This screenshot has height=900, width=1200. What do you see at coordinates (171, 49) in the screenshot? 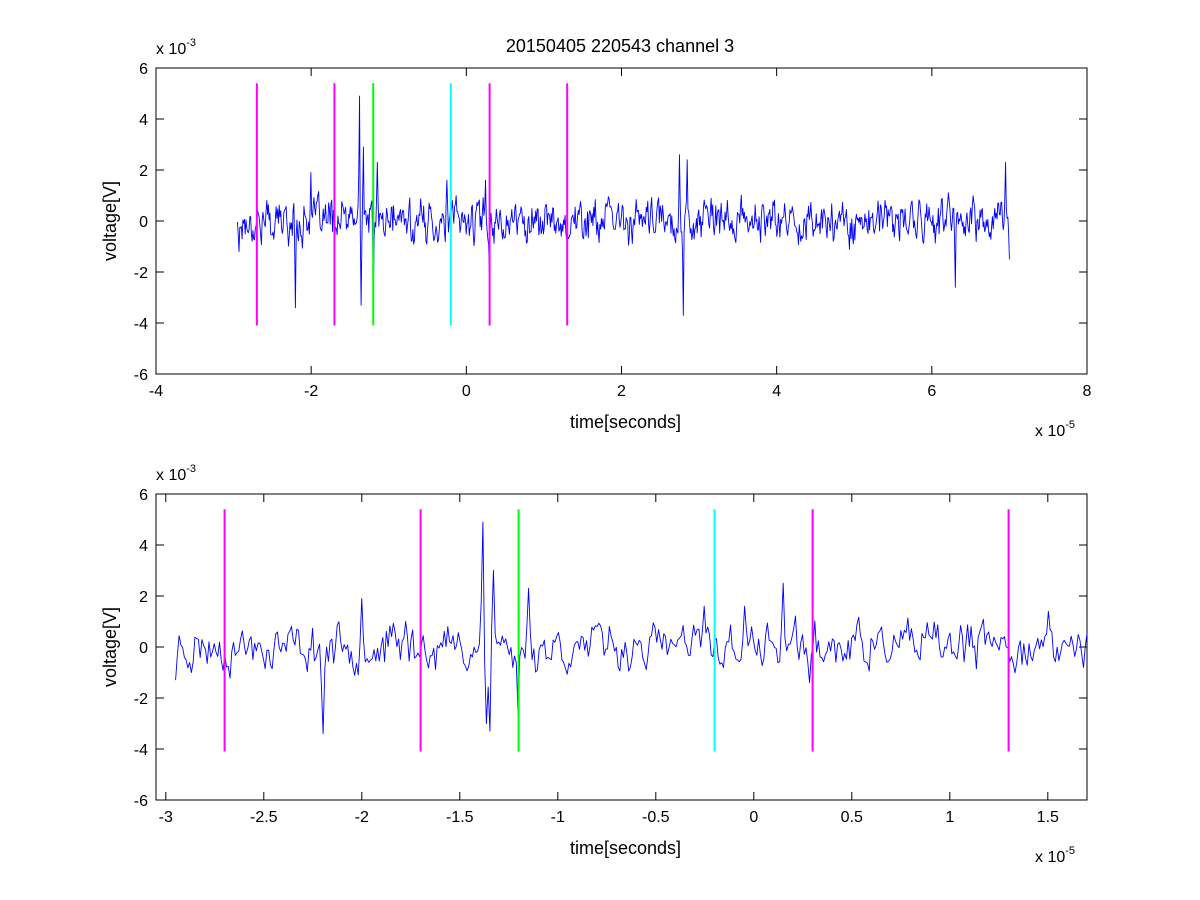
I see `top-y-exponent-base: x 10` at bounding box center [171, 49].